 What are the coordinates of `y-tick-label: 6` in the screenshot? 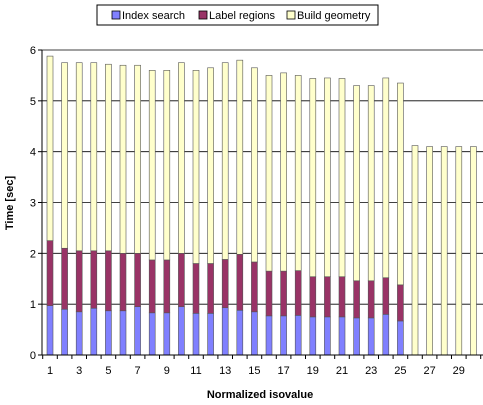 It's located at (33, 51).